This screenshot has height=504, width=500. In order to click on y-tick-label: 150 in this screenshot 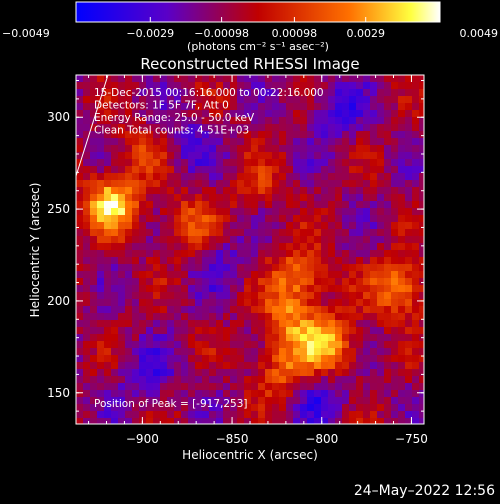, I will do `click(58, 393)`.